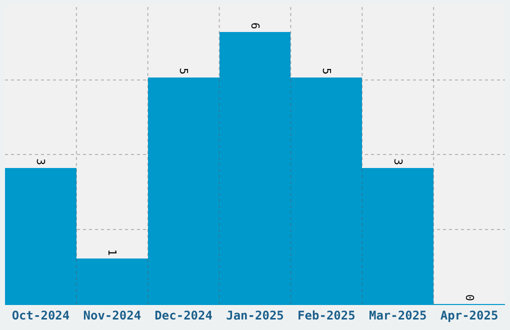 The height and width of the screenshot is (330, 510). I want to click on x-tick-label: Feb-2025, so click(327, 315).